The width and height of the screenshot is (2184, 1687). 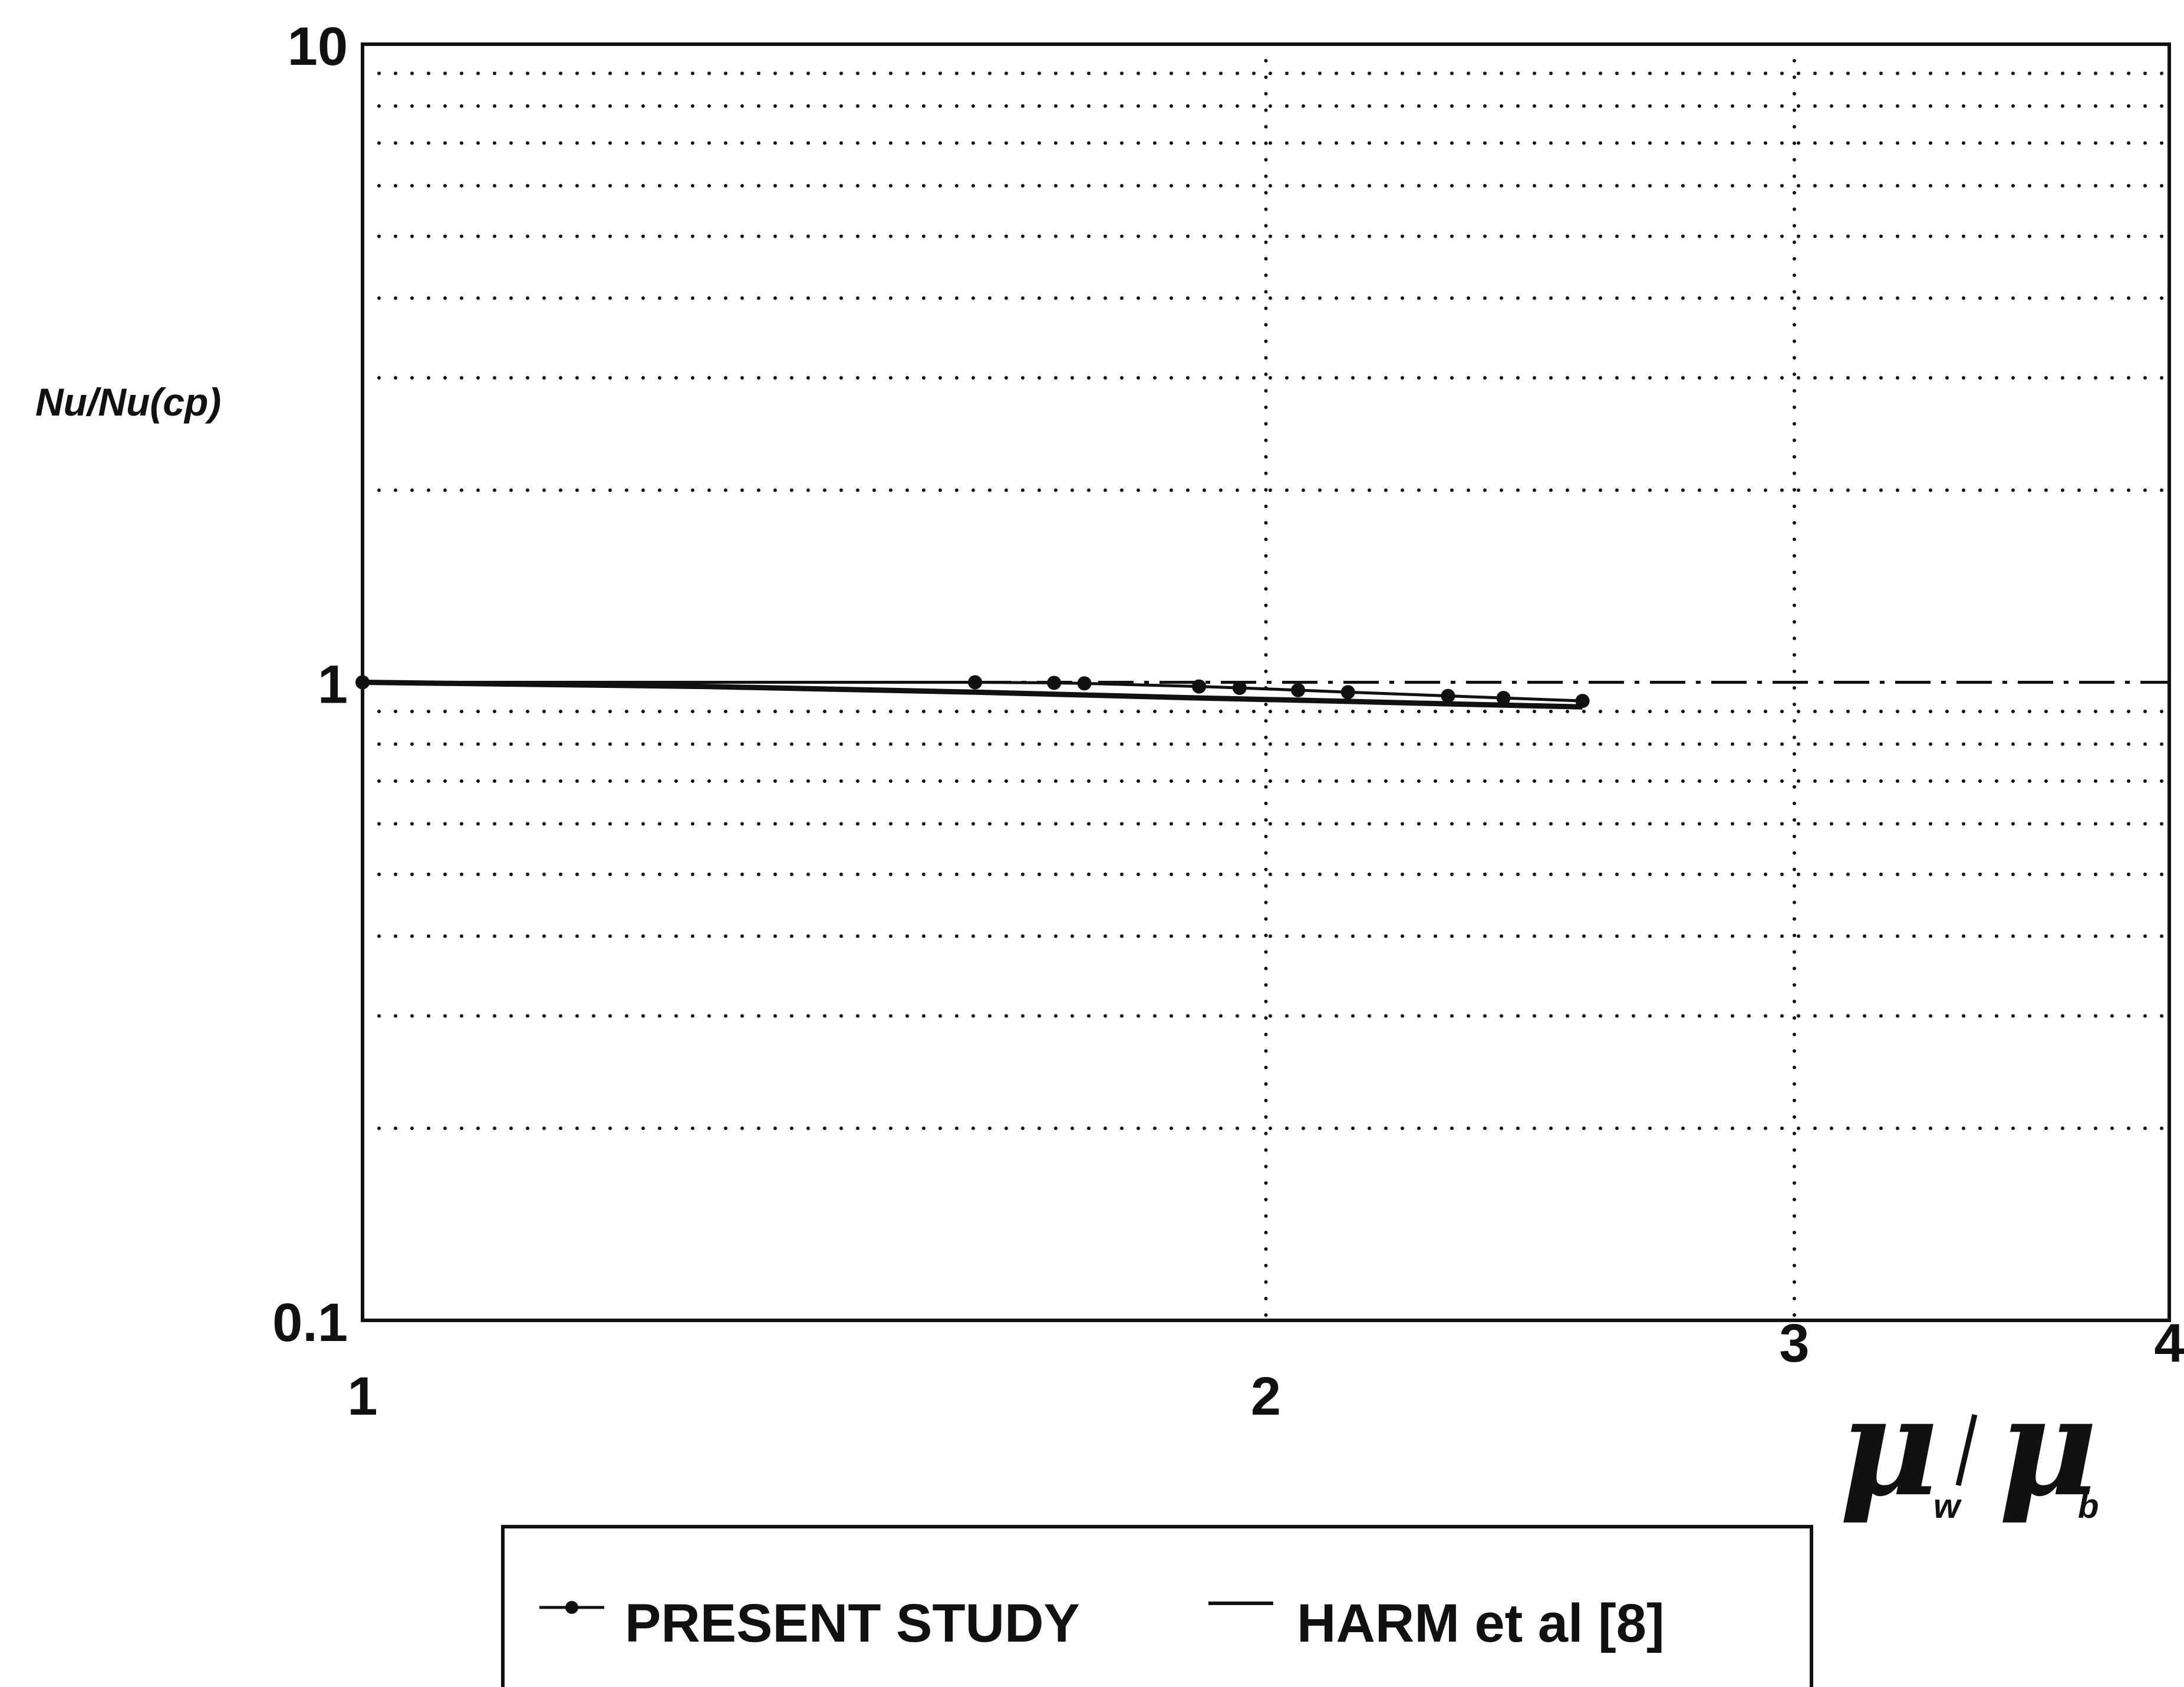 I want to click on legend: PRESENT STUDY HARM et al [8], so click(x=1157, y=1606).